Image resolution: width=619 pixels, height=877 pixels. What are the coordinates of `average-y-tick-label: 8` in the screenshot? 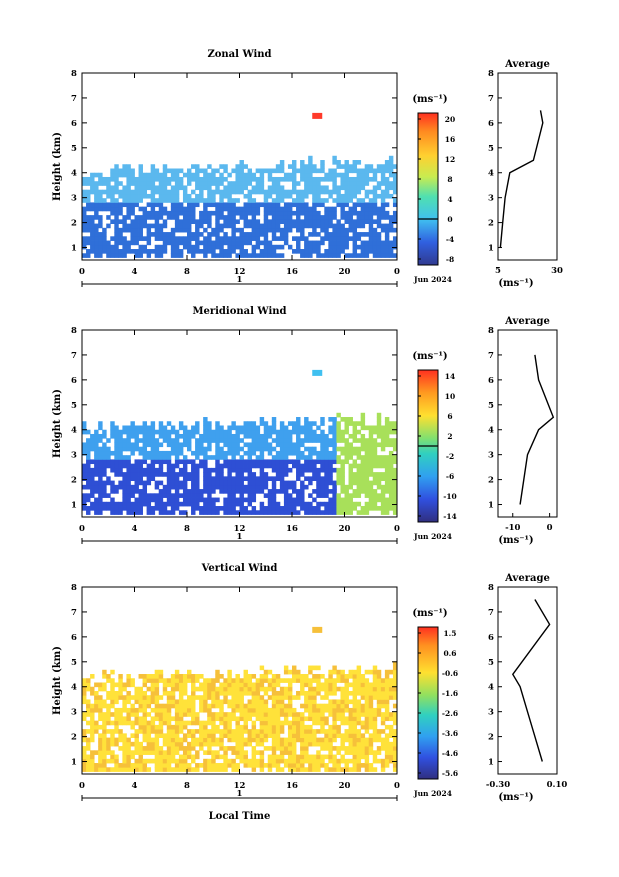 It's located at (491, 331).